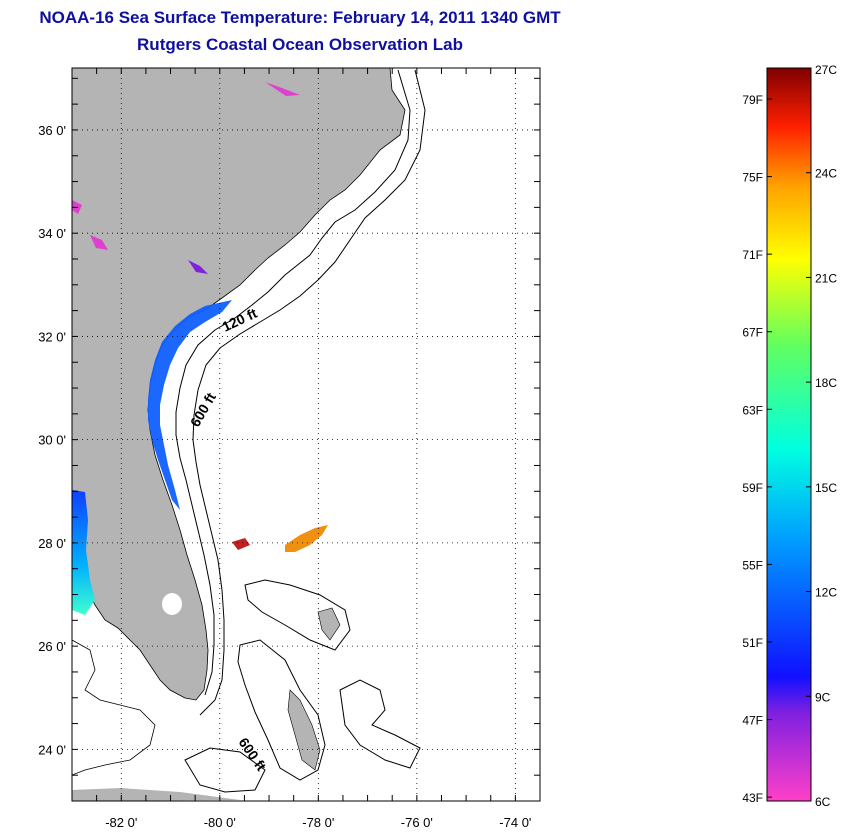 Image resolution: width=841 pixels, height=832 pixels. What do you see at coordinates (752, 798) in the screenshot?
I see `colorbar-fahrenheit-label: 43F` at bounding box center [752, 798].